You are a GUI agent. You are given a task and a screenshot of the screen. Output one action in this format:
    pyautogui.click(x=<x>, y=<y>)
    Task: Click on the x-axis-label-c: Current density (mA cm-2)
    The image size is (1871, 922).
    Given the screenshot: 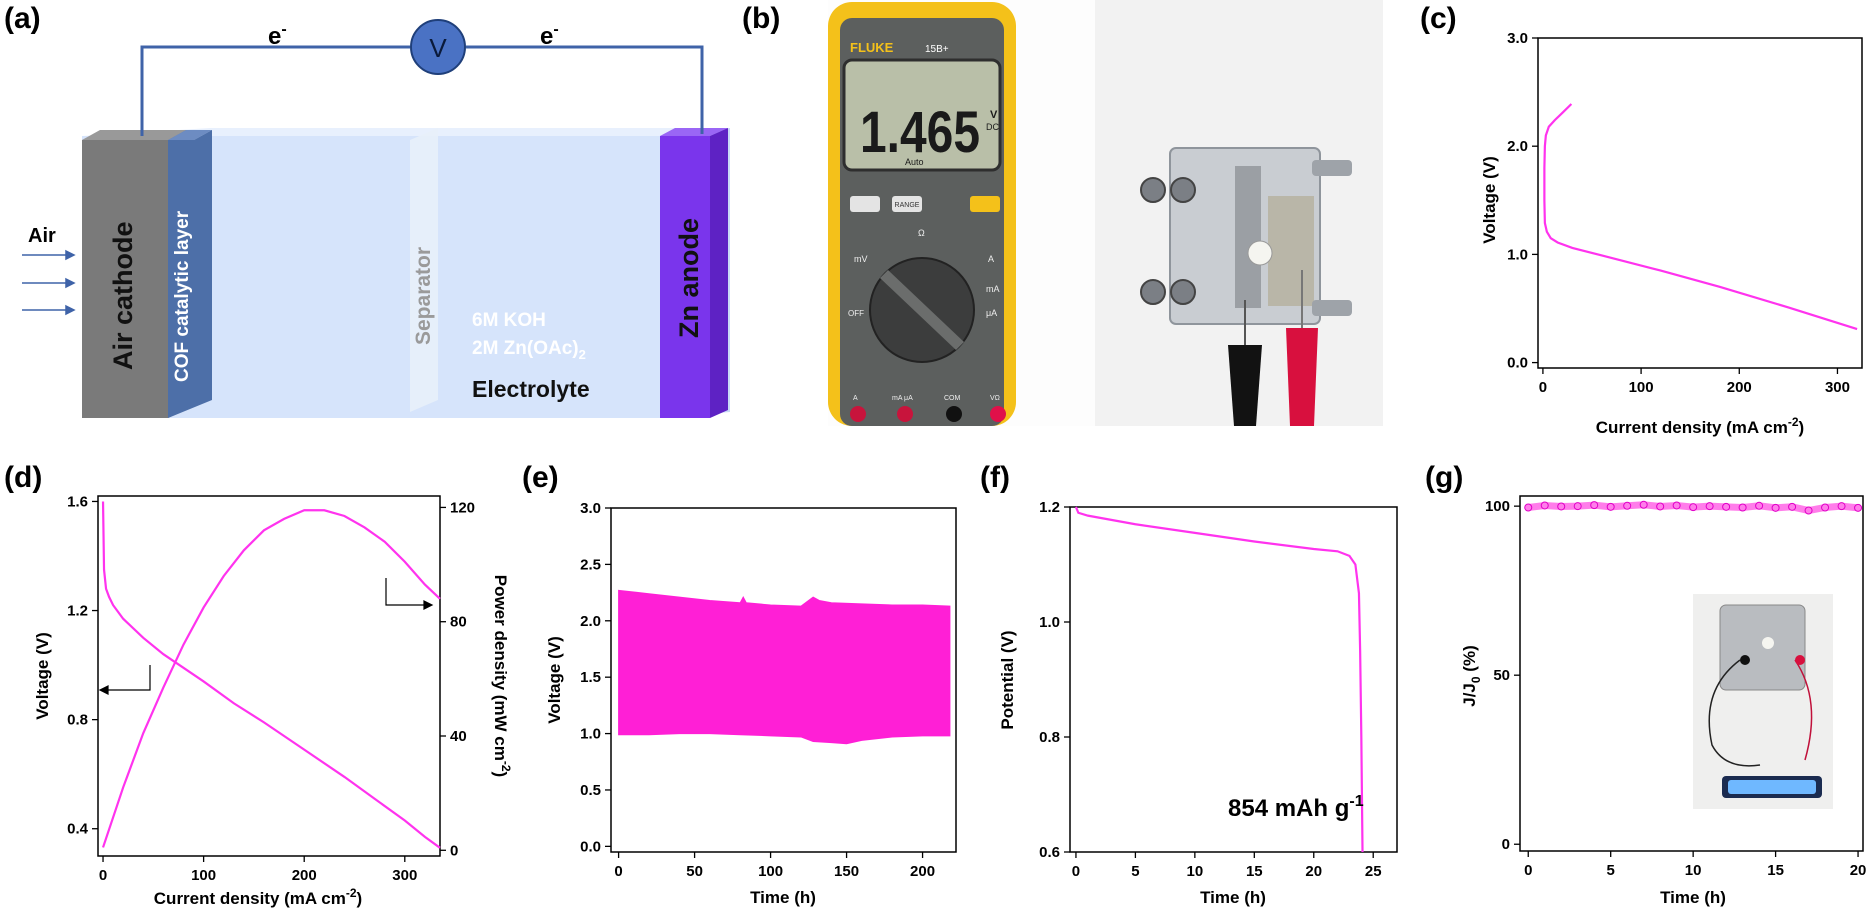 What is the action you would take?
    pyautogui.click(x=1700, y=426)
    